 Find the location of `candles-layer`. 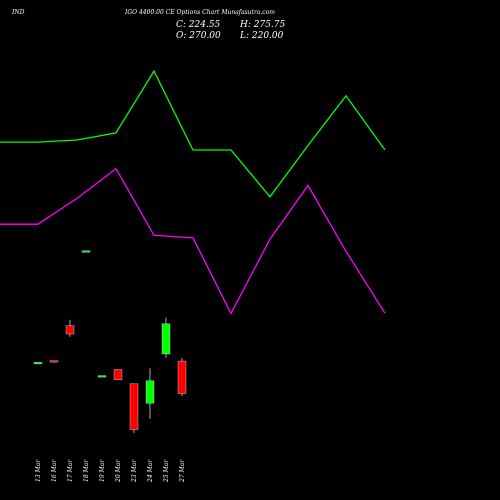

candles-layer is located at coordinates (110, 341).